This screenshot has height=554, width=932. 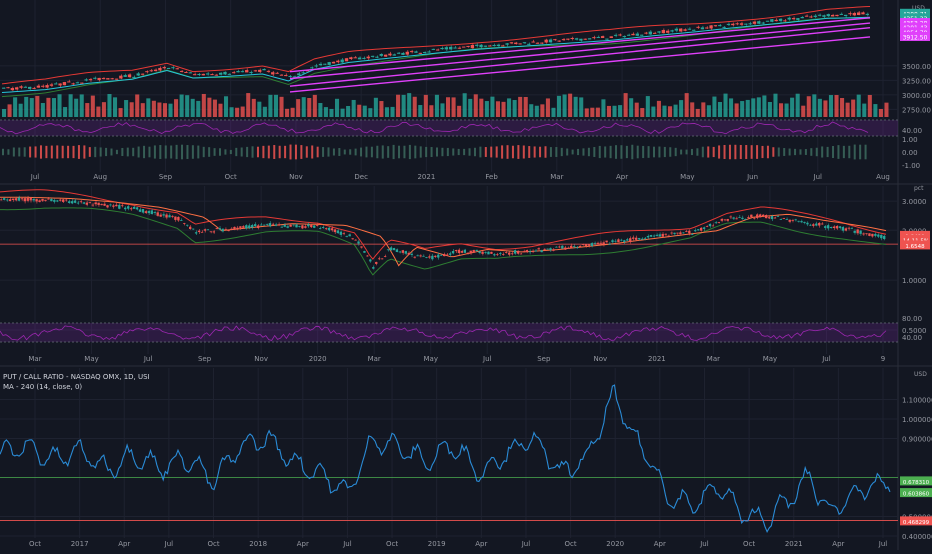 I want to click on p1-x-tick: Aug, so click(x=100, y=177).